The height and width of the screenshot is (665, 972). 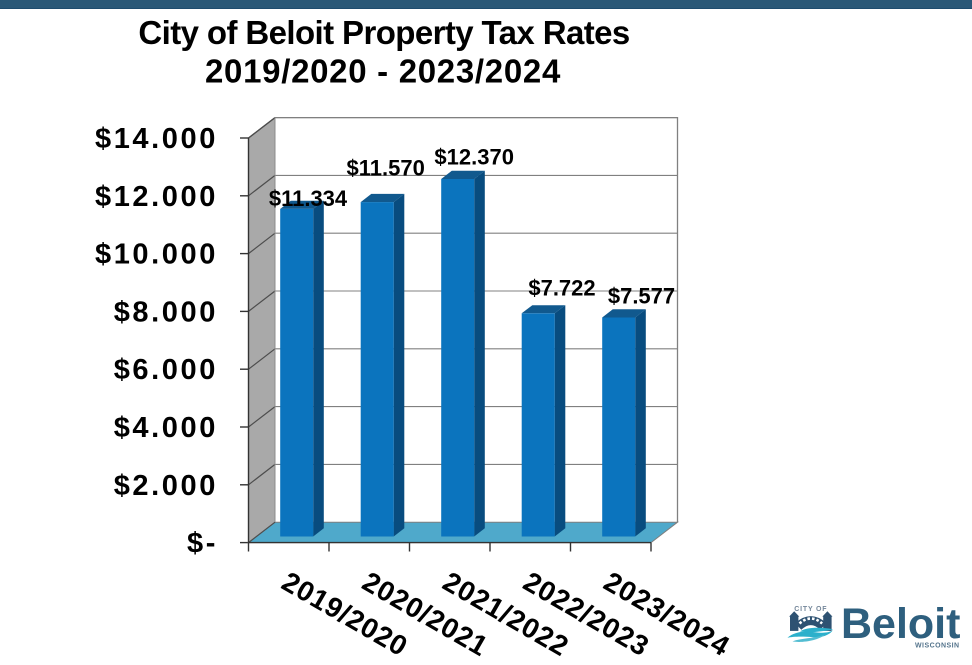 What do you see at coordinates (166, 428) in the screenshot?
I see `svg-text: $4.000` at bounding box center [166, 428].